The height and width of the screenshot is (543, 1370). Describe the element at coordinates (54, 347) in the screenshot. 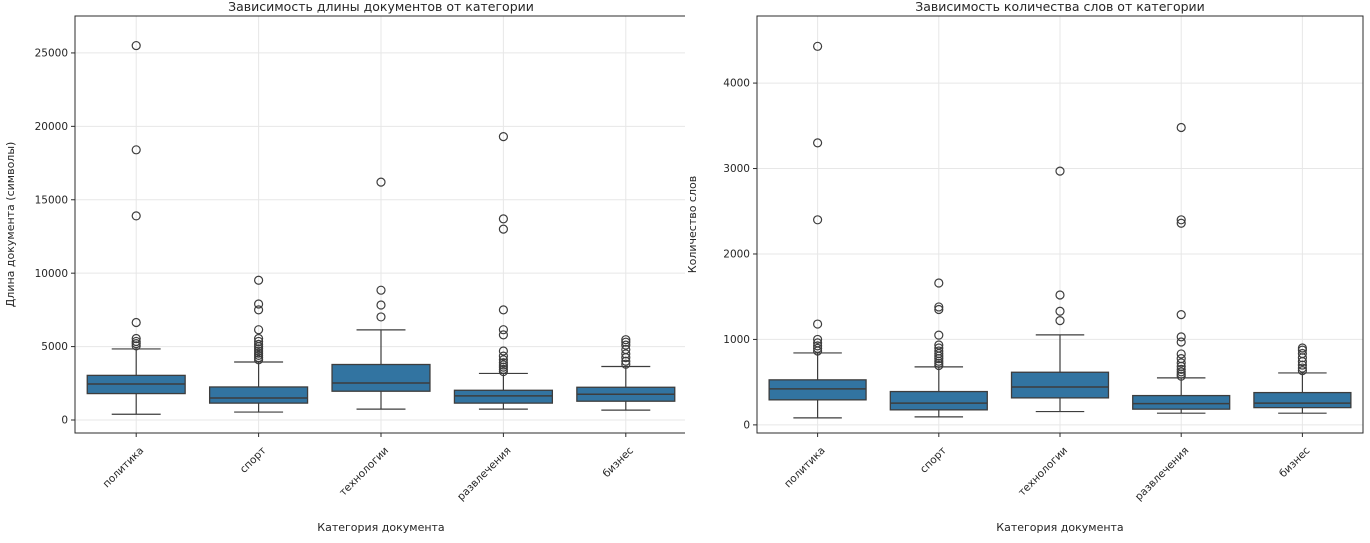

I see `y-tick-label: 5000` at that location.